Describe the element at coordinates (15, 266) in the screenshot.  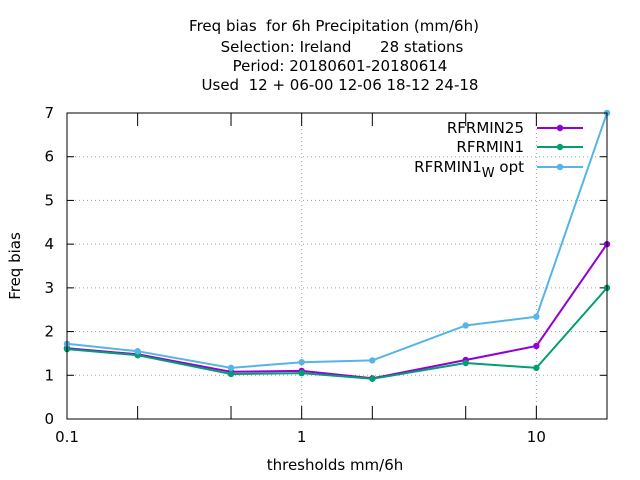
I see `y-axis-label: Freq bias` at that location.